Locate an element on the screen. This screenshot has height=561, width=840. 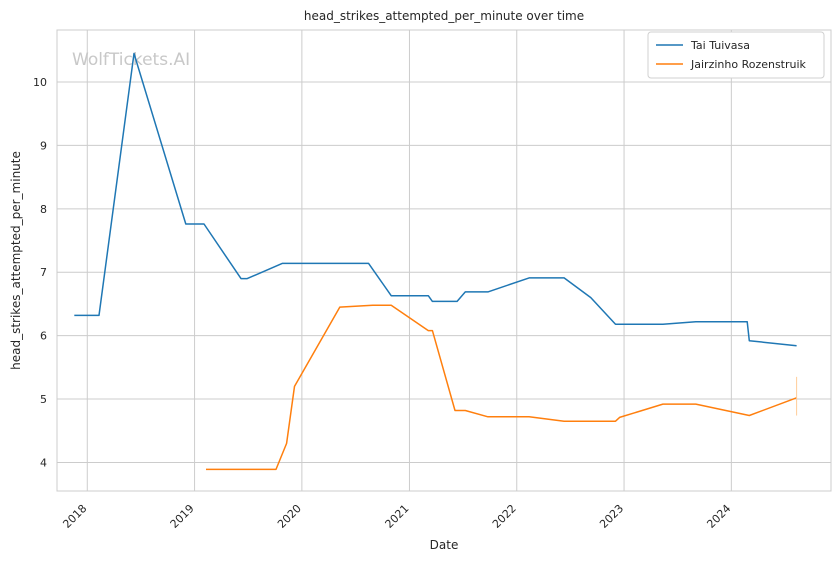
legend-box is located at coordinates (736, 55).